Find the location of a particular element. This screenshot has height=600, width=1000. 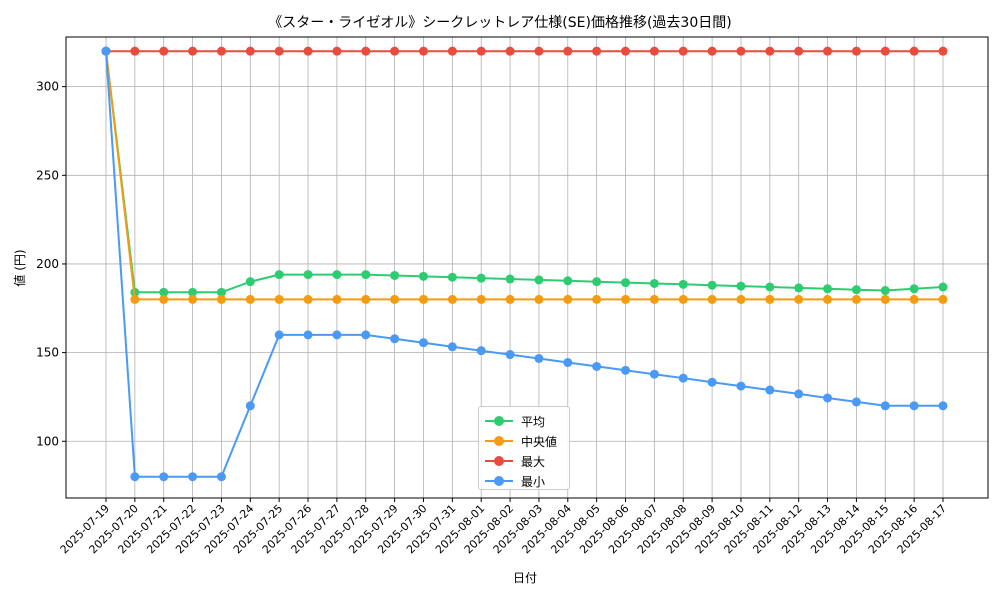

series-max is located at coordinates (524, 51).